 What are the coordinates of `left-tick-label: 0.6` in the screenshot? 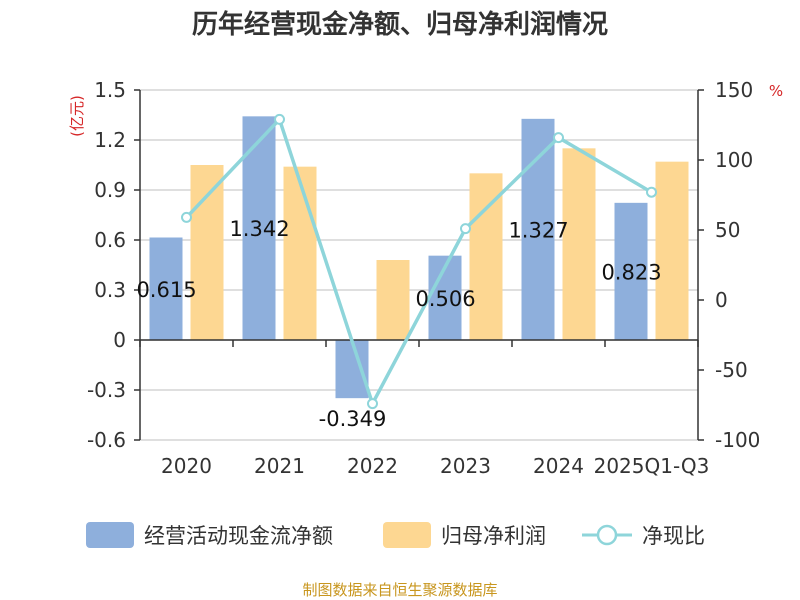 It's located at (110, 240).